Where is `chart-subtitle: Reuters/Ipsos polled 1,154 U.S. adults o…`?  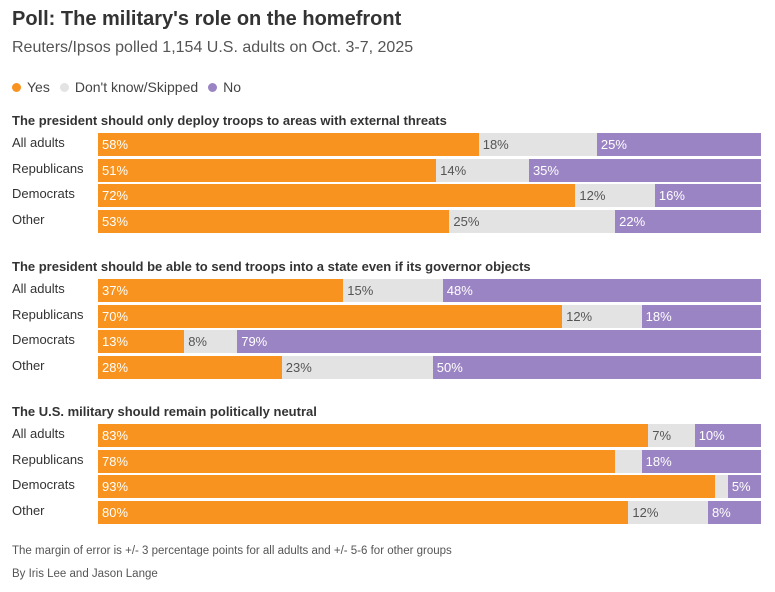
chart-subtitle: Reuters/Ipsos polled 1,154 U.S. adults o… is located at coordinates (213, 47).